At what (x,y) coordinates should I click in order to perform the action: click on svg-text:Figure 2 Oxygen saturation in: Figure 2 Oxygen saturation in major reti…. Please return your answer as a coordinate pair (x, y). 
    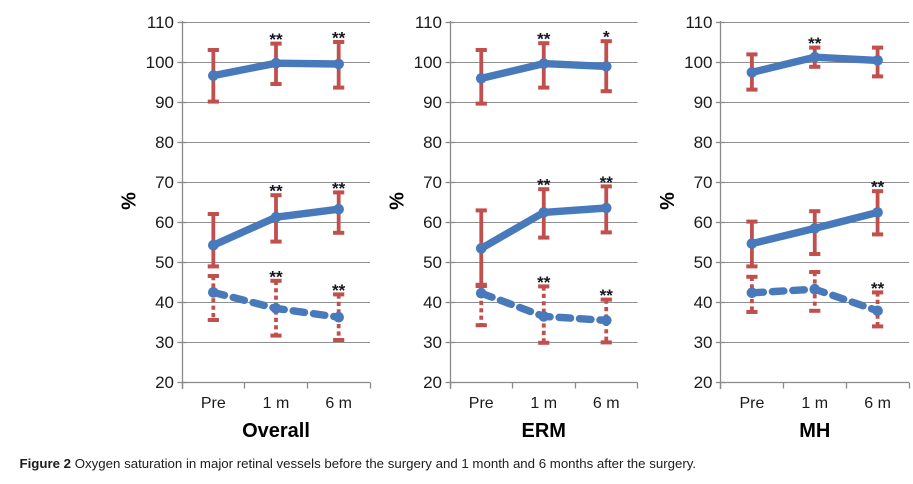
    Looking at the image, I should click on (358, 463).